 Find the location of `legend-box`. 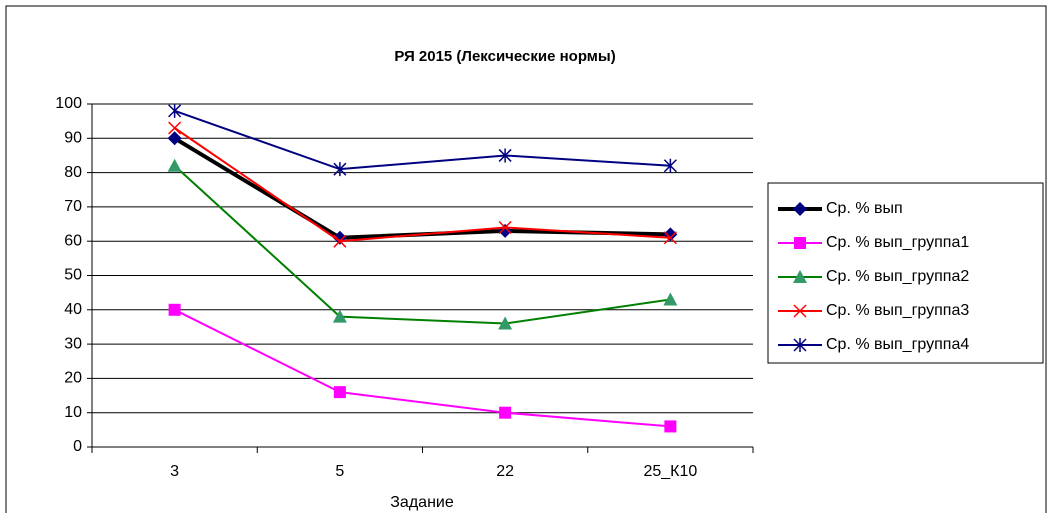

legend-box is located at coordinates (905, 273).